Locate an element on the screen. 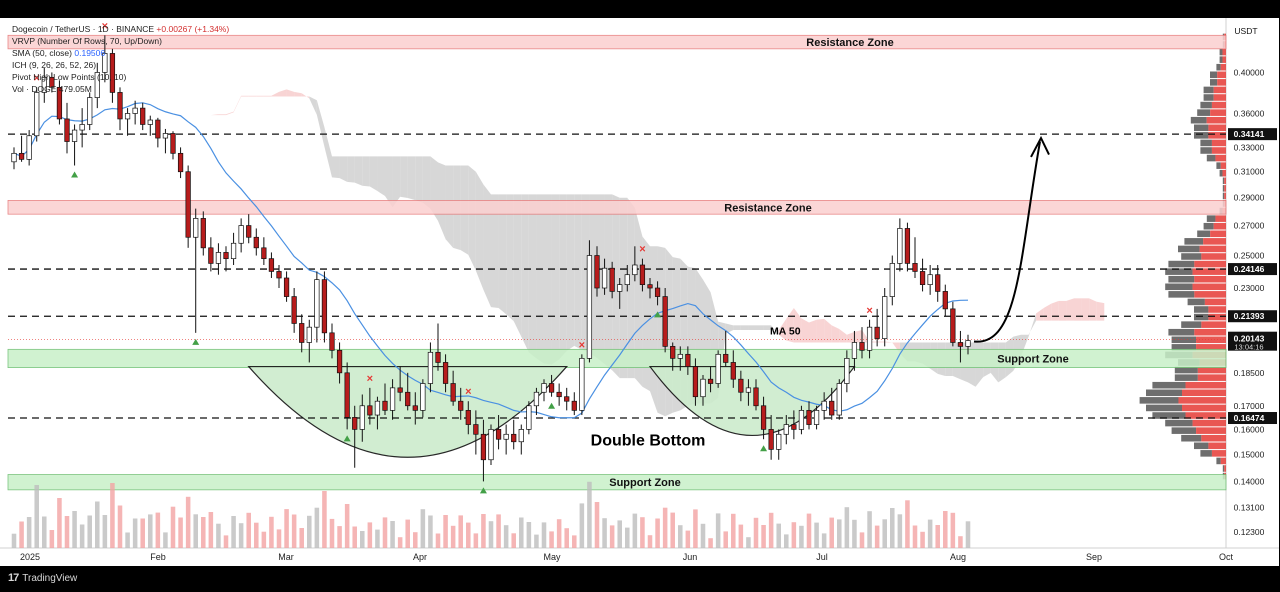 The image size is (1280, 592). current-price-tag is located at coordinates (1252, 341).